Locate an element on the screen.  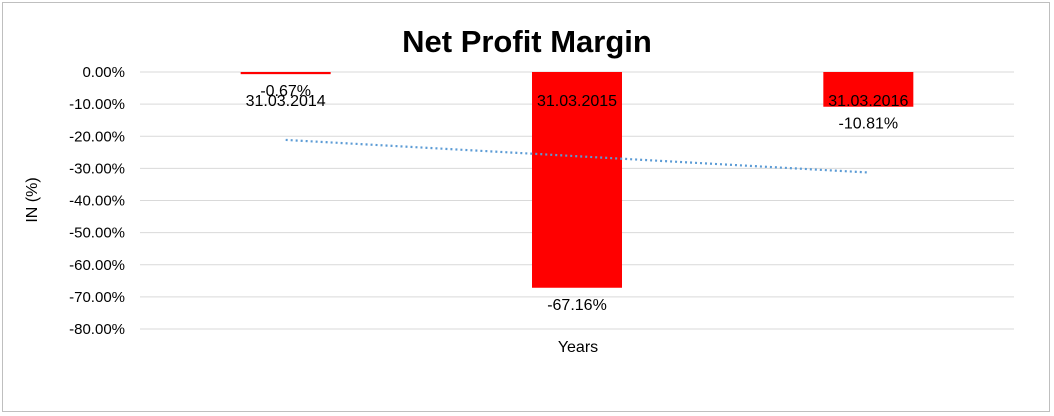
category-label: 31.03.2014 is located at coordinates (286, 101).